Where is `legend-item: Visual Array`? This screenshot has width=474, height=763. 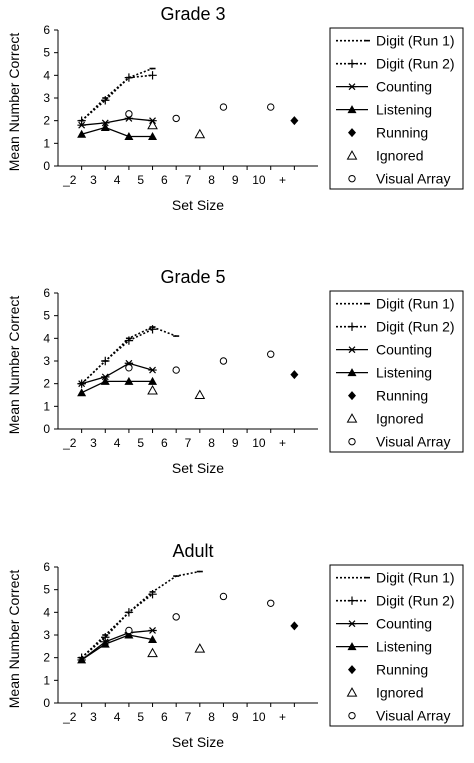
legend-item: Visual Array is located at coordinates (399, 179).